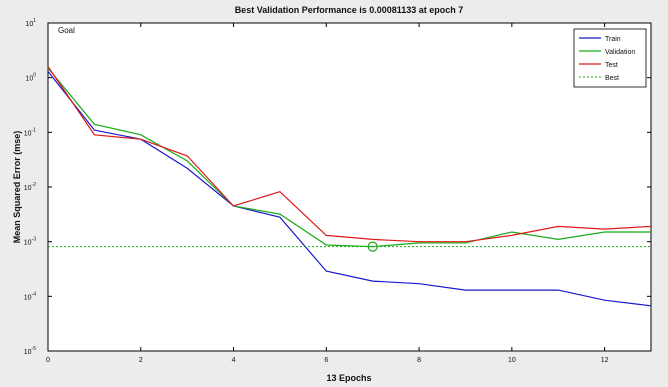 The image size is (668, 387). I want to click on goal-marker: Goal, so click(66, 30).